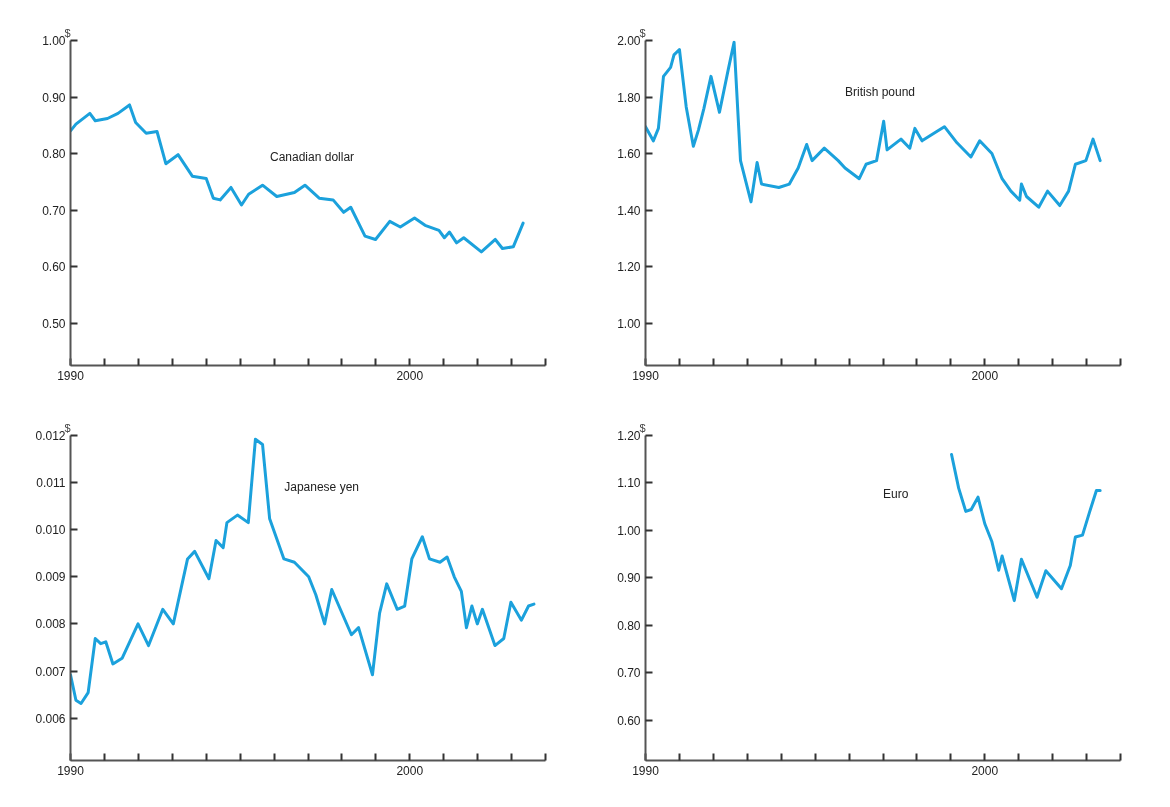 The width and height of the screenshot is (1170, 807). Describe the element at coordinates (629, 483) in the screenshot. I see `y-tick-label: 1.10` at that location.